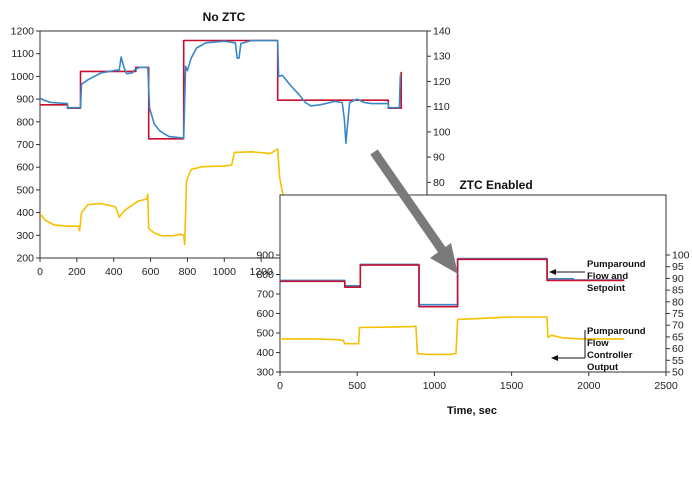 The image size is (692, 479). Describe the element at coordinates (151, 272) in the screenshot. I see `x-tick-label: 600` at that location.